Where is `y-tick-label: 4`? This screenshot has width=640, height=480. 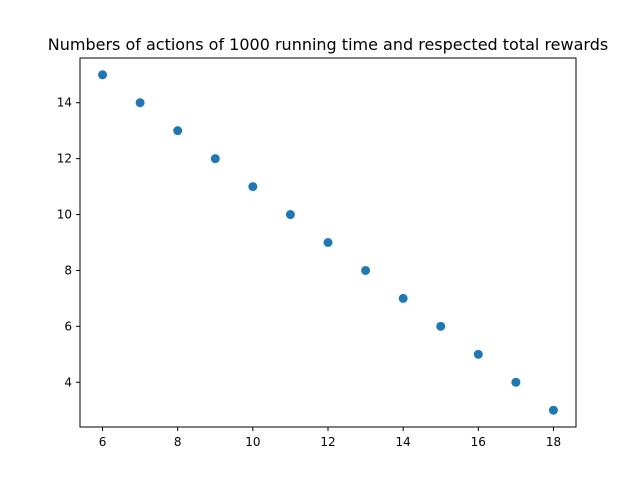
y-tick-label: 4 is located at coordinates (68, 382).